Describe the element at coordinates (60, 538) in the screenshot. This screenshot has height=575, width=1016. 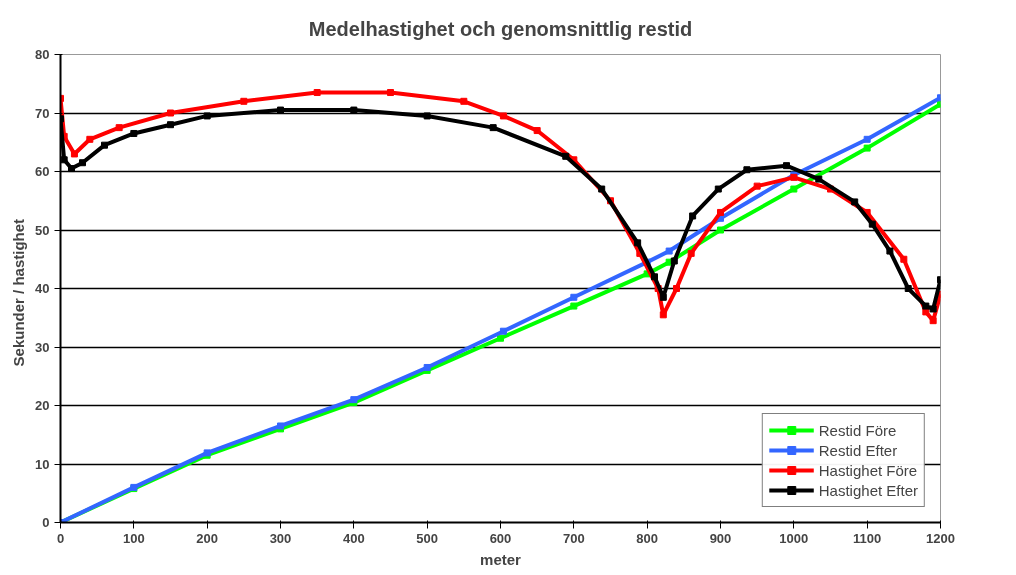
I see `x-tick-label: 0` at that location.